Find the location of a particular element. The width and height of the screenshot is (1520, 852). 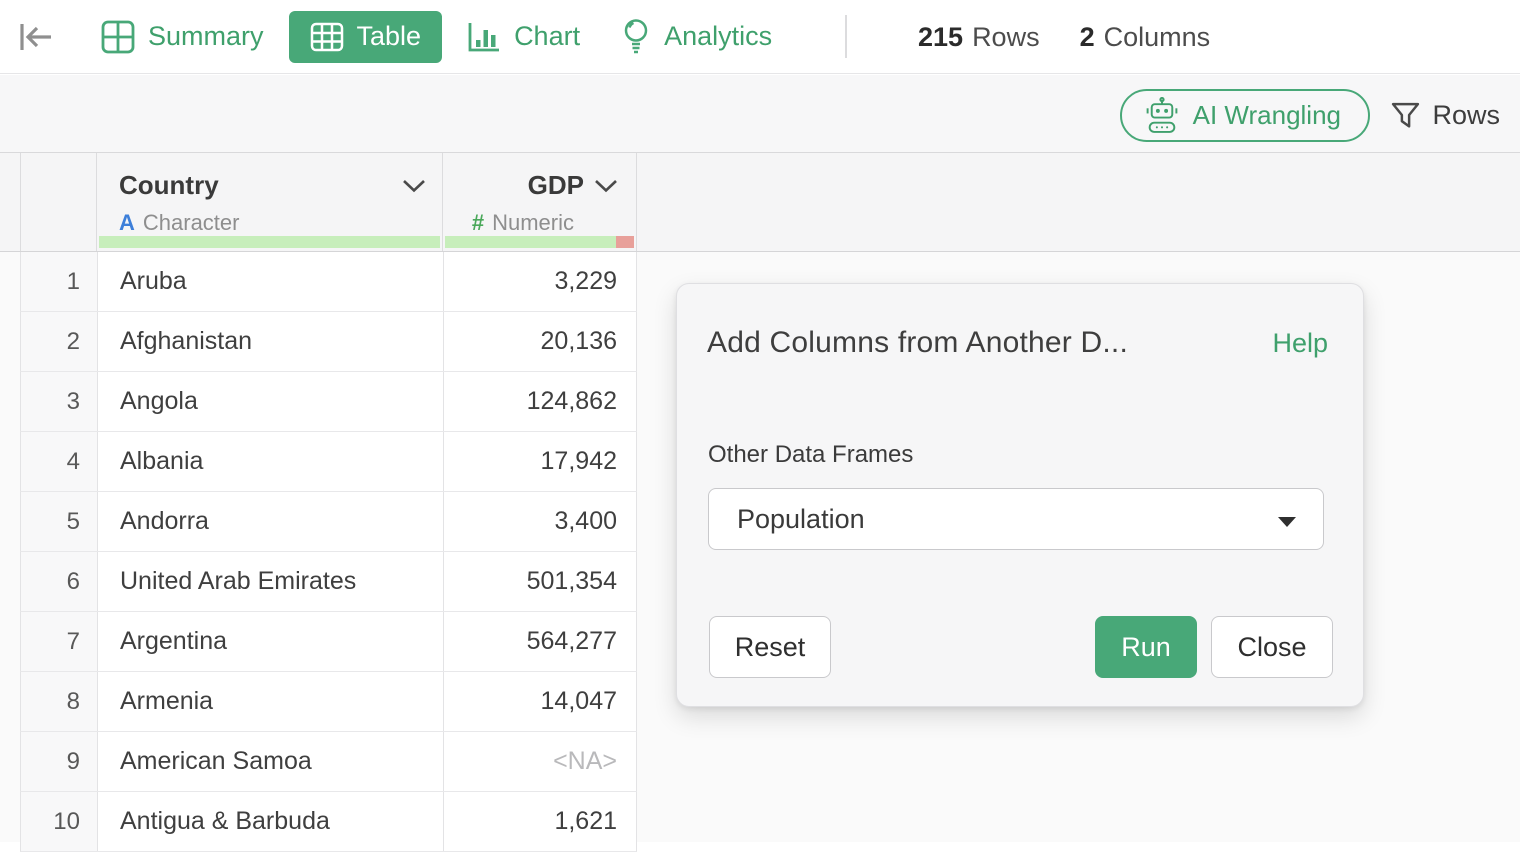

character-type-icon: A is located at coordinates (127, 223).